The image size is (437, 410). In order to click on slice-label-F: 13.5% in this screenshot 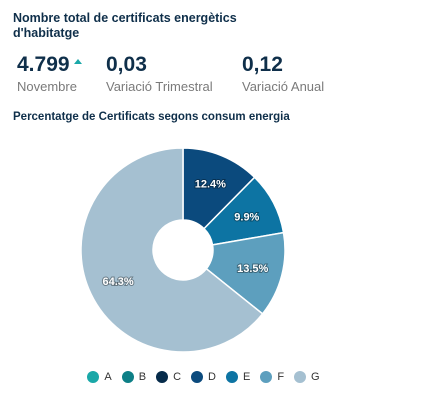, I will do `click(252, 269)`.